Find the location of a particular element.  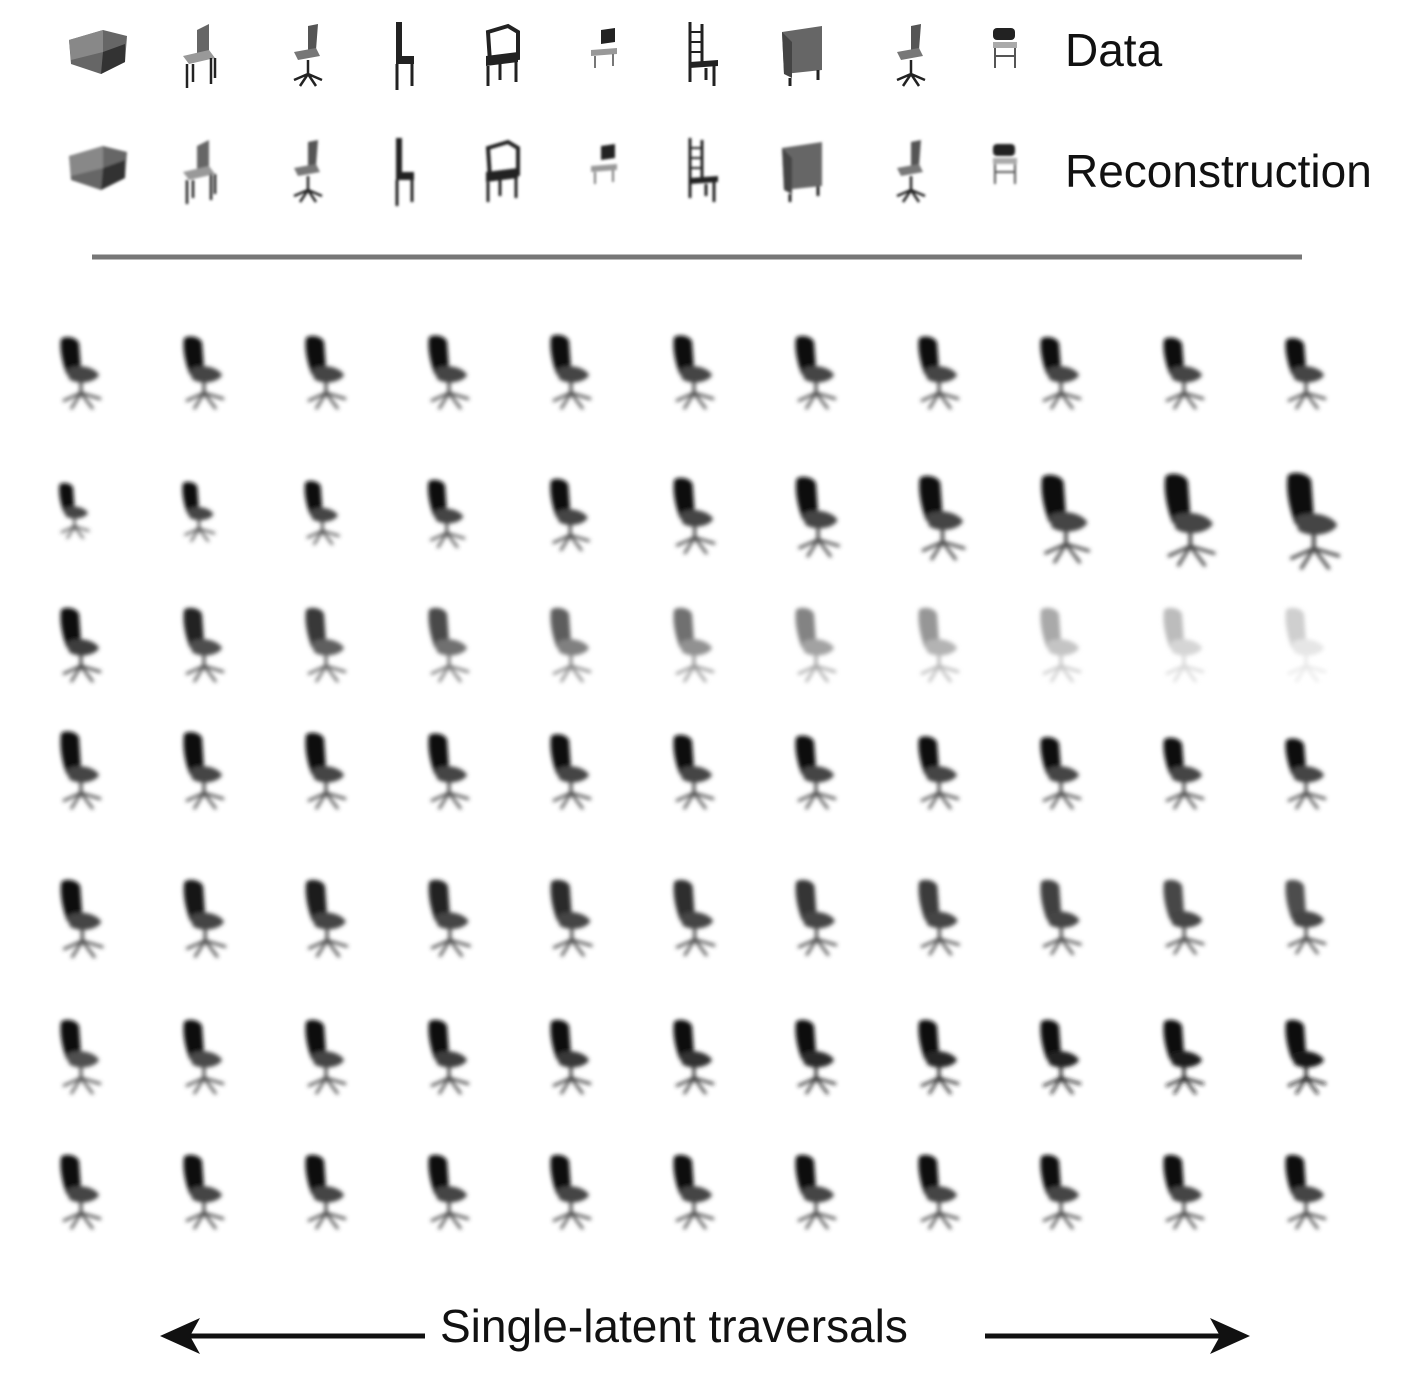

reconstruction-row is located at coordinates (543, 172).